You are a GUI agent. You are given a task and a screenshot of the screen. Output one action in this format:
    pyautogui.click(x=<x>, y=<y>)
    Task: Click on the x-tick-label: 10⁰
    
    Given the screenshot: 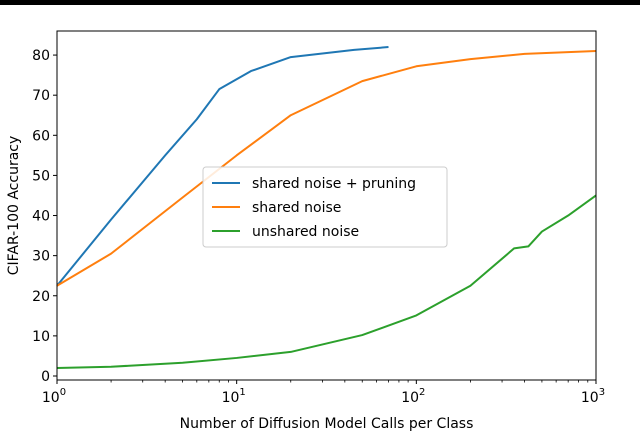 What is the action you would take?
    pyautogui.click(x=54, y=396)
    